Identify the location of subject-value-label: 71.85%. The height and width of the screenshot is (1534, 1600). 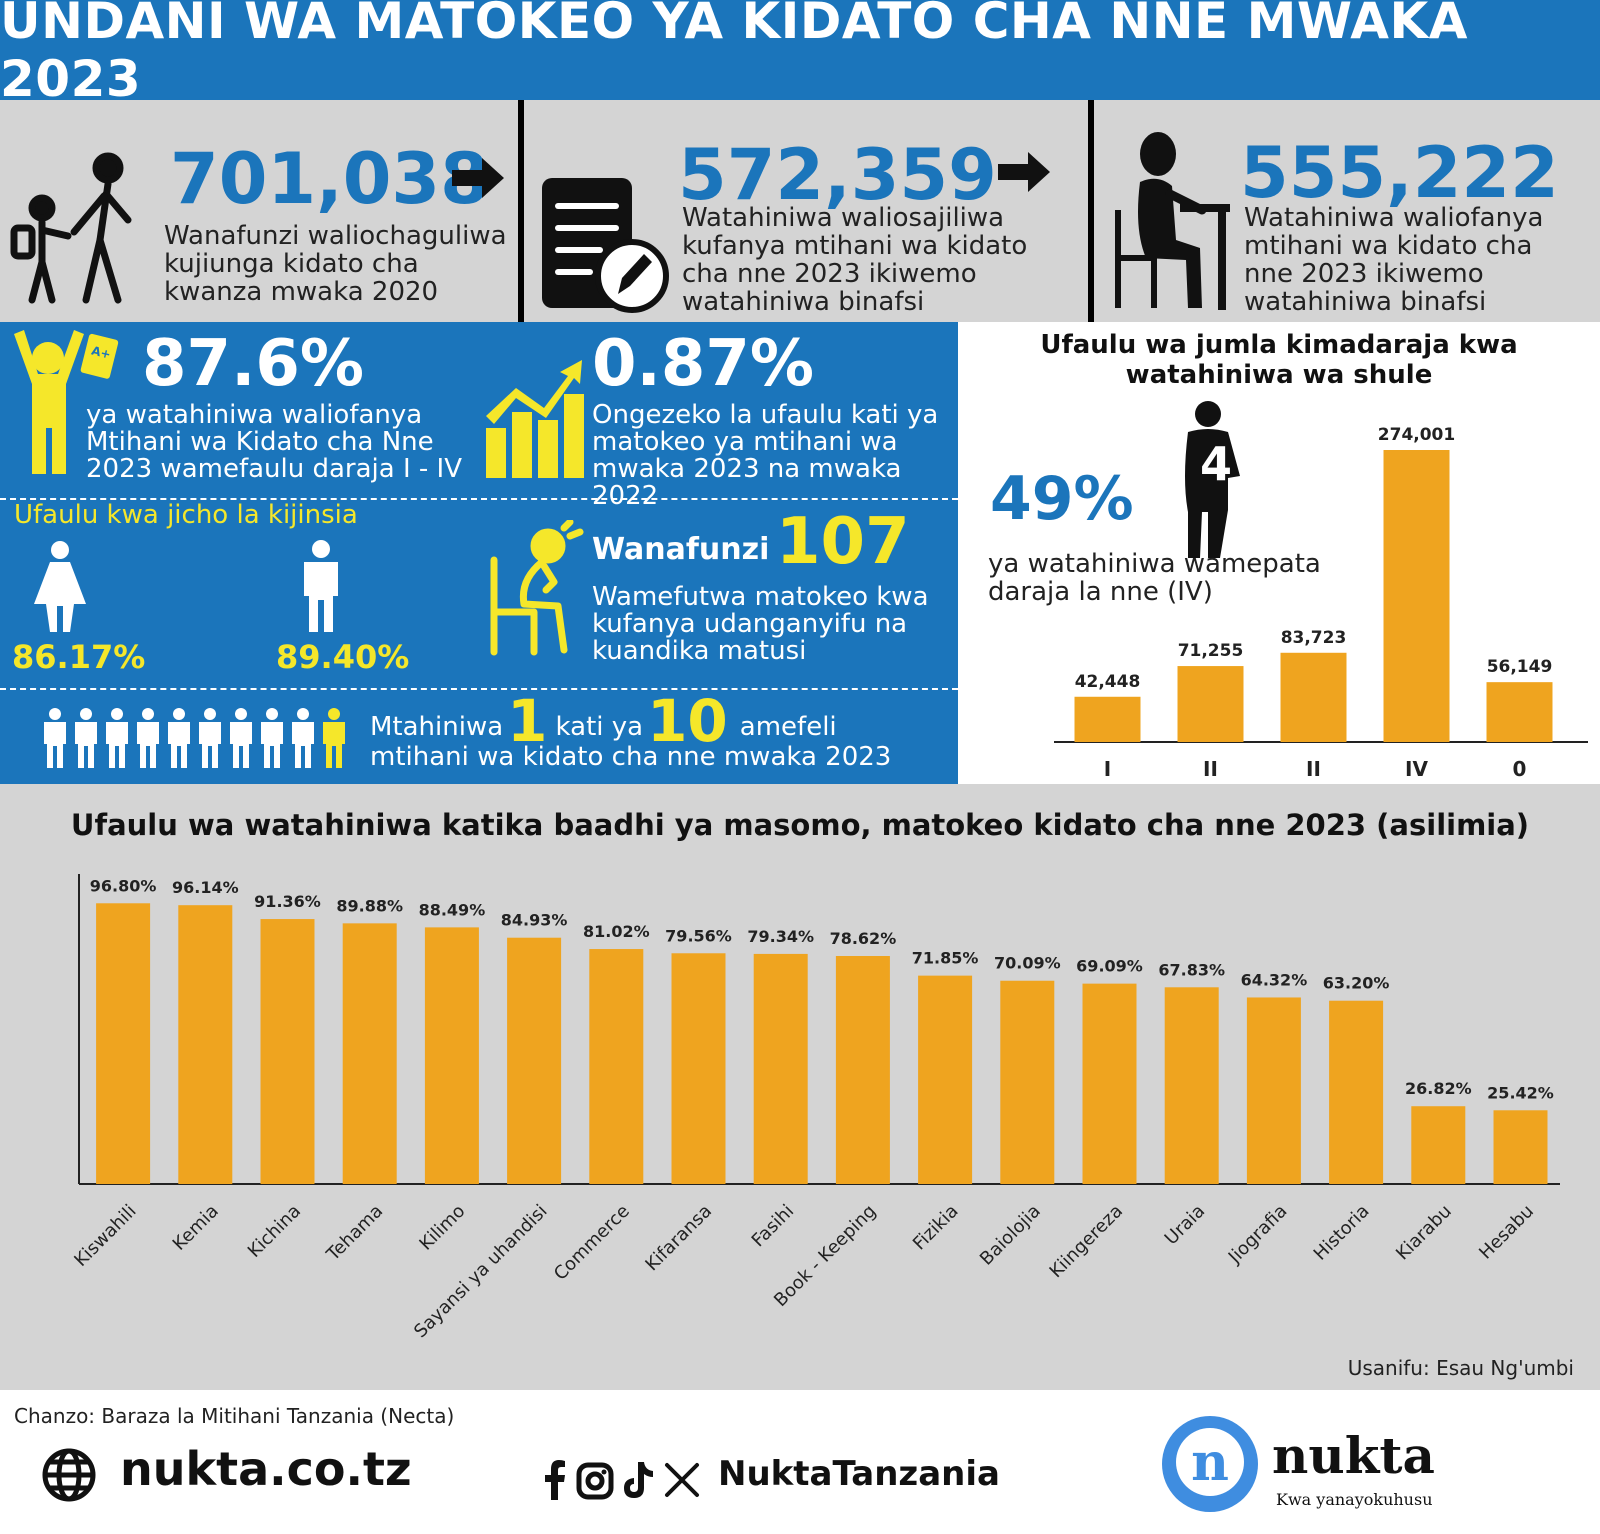
(945, 958).